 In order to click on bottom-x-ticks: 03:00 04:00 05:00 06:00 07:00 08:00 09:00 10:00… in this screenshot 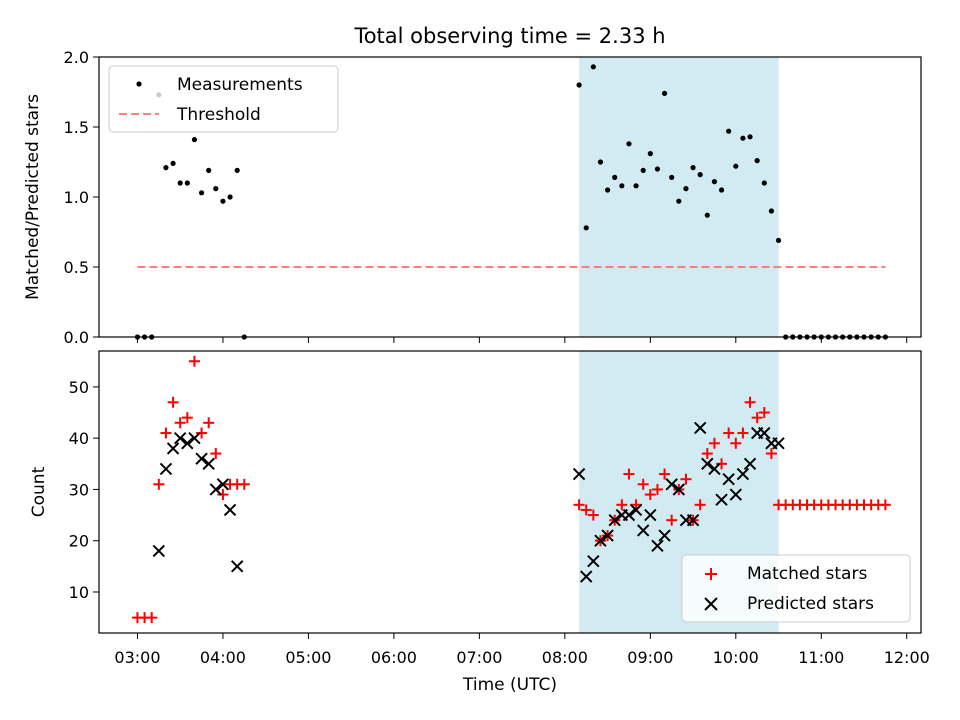, I will do `click(522, 650)`.